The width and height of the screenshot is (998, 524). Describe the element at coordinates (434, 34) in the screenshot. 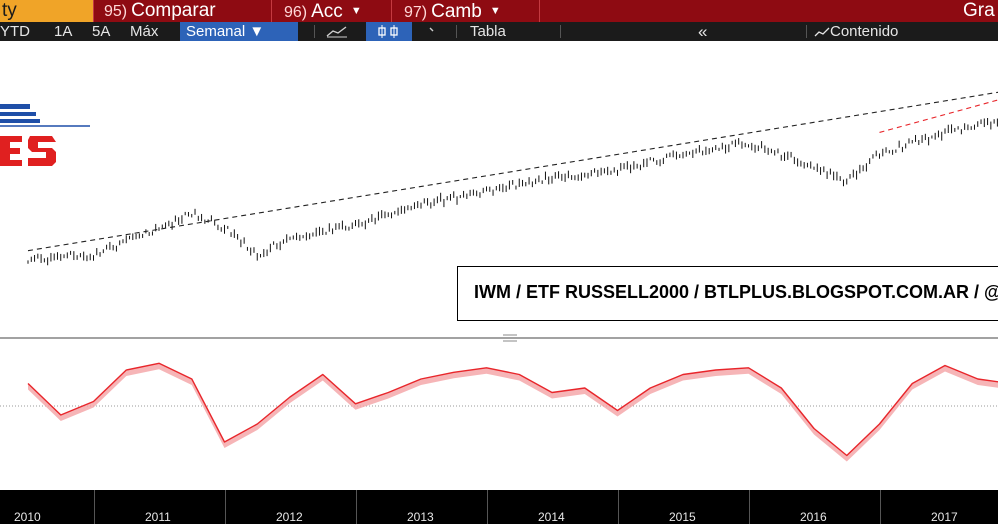

I see `draw-tool-icon` at that location.